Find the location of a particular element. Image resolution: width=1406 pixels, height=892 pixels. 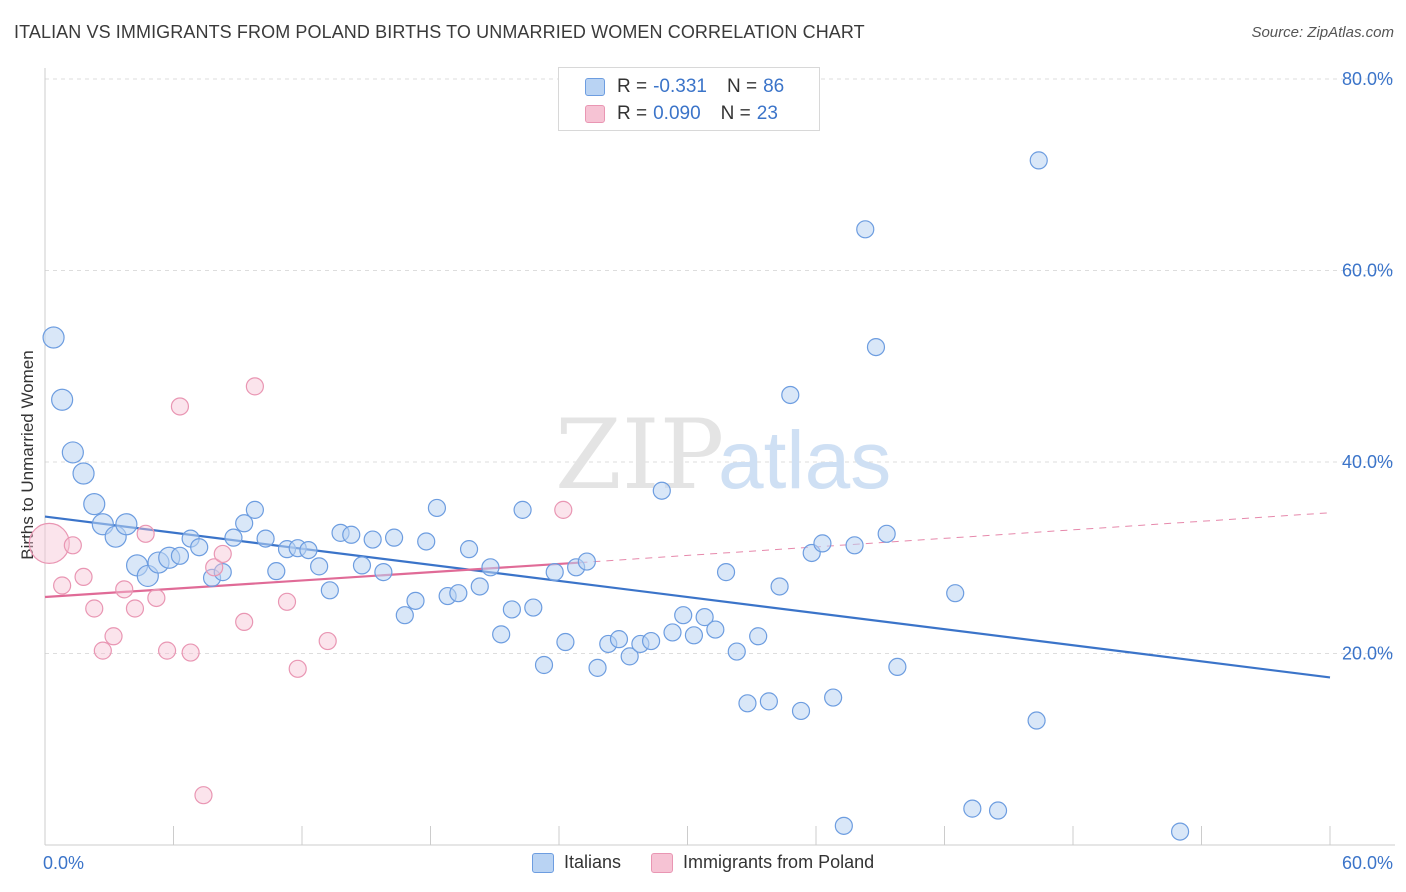

legend-swatch-poland is located at coordinates (662, 862).